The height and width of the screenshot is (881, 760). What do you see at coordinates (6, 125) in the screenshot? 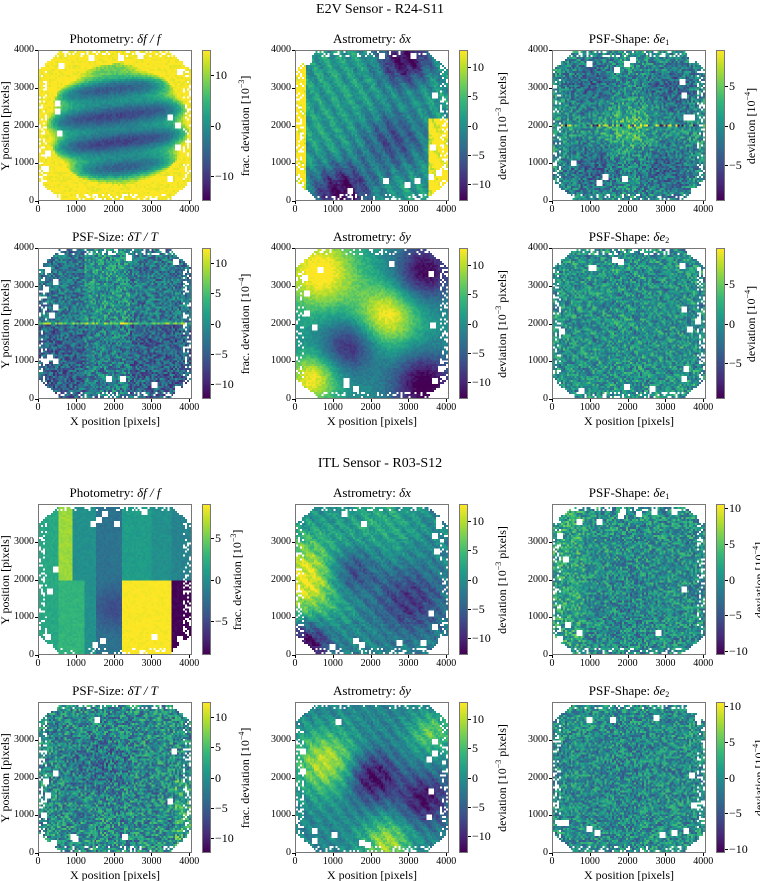
I see `y-axis-label: Y position [pixels]` at bounding box center [6, 125].